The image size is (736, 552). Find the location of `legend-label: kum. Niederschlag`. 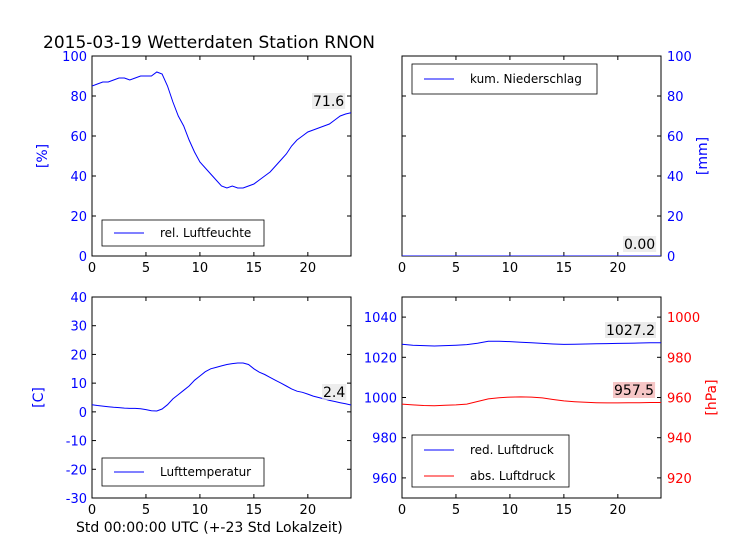

legend-label: kum. Niederschlag is located at coordinates (526, 79).